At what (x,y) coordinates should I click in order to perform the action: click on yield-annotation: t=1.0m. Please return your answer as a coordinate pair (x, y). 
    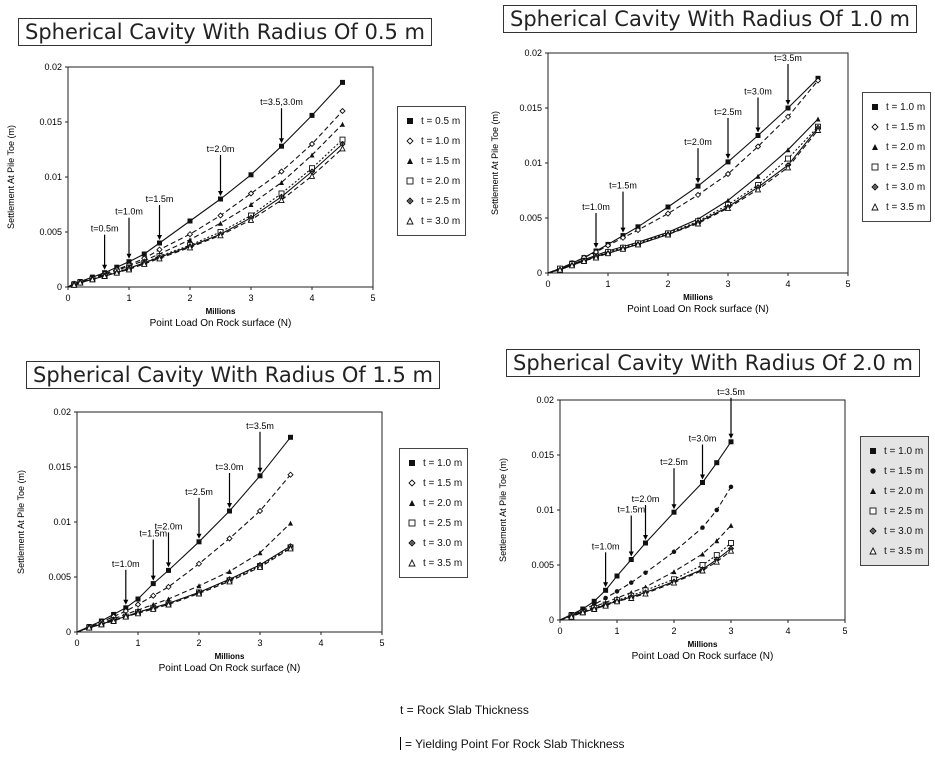
    Looking at the image, I should click on (126, 564).